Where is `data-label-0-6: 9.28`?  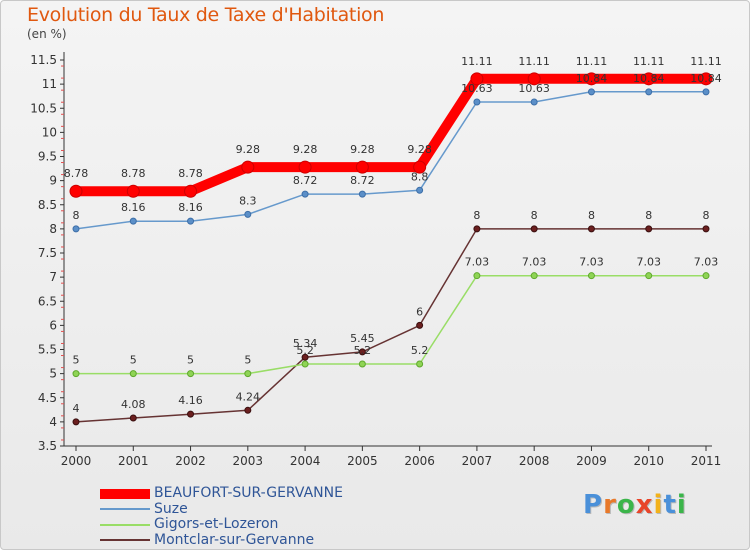 data-label-0-6: 9.28 is located at coordinates (419, 149).